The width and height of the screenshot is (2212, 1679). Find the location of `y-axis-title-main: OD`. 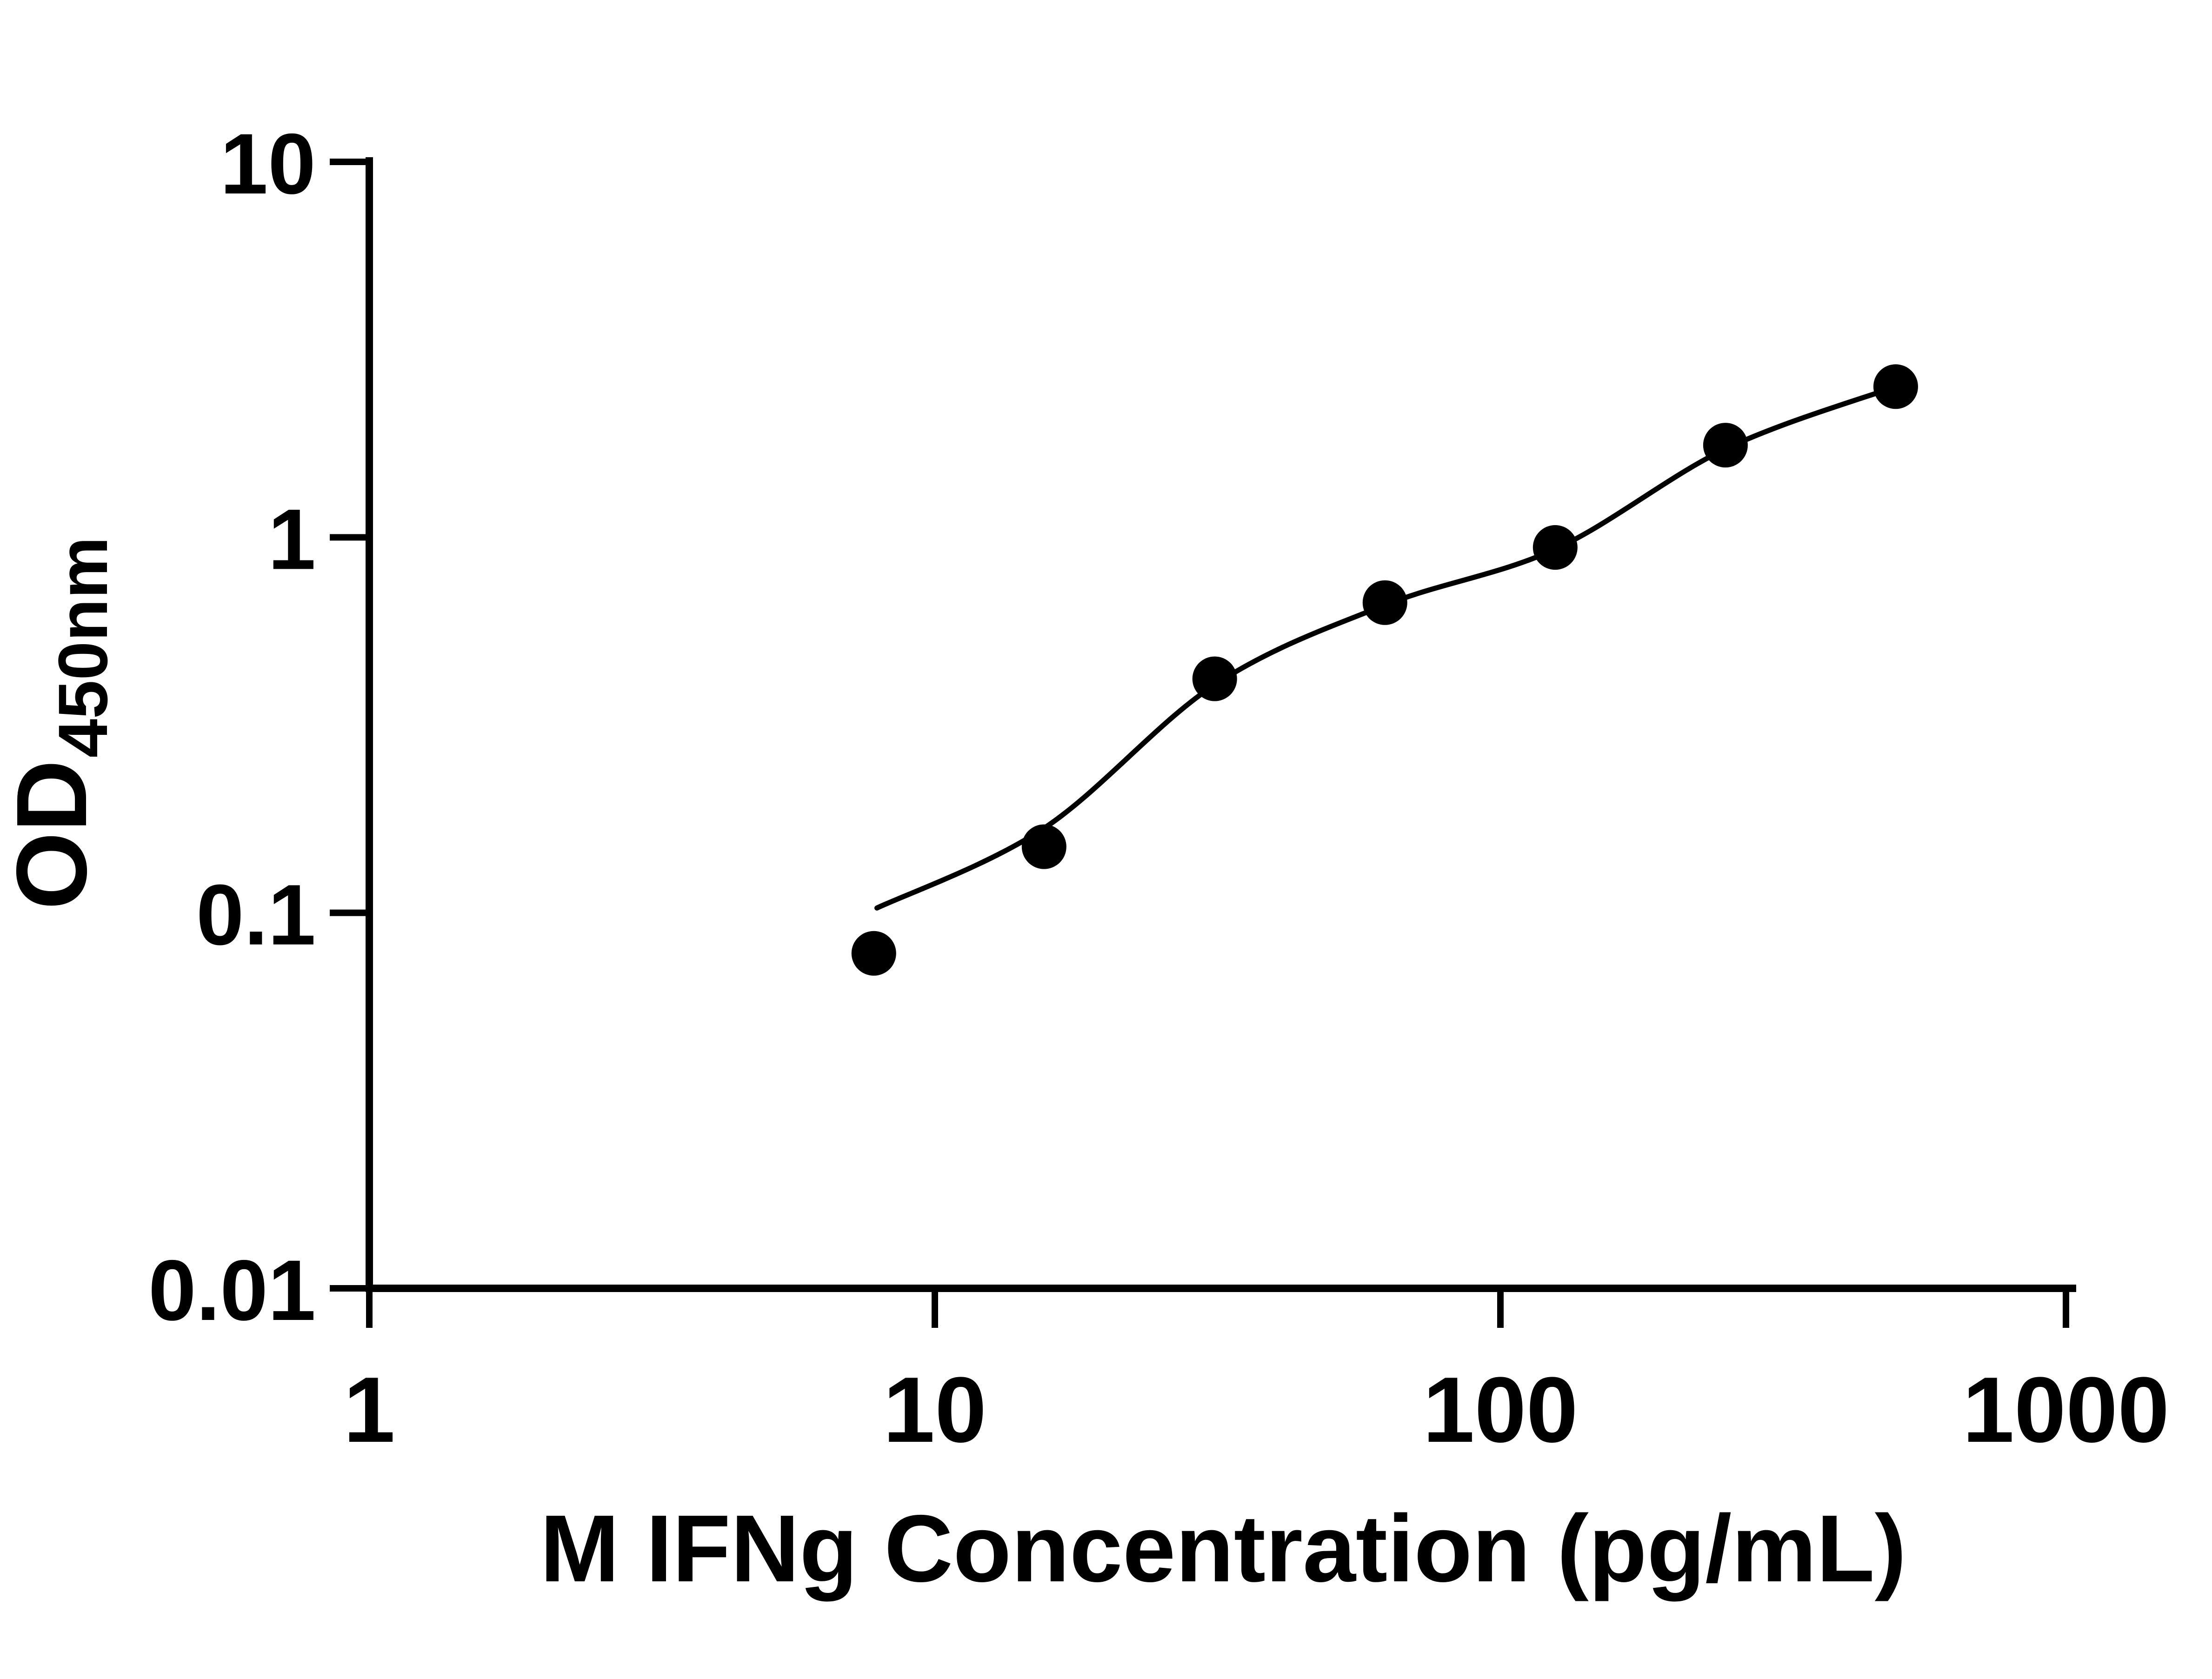

y-axis-title-main: OD is located at coordinates (53, 835).